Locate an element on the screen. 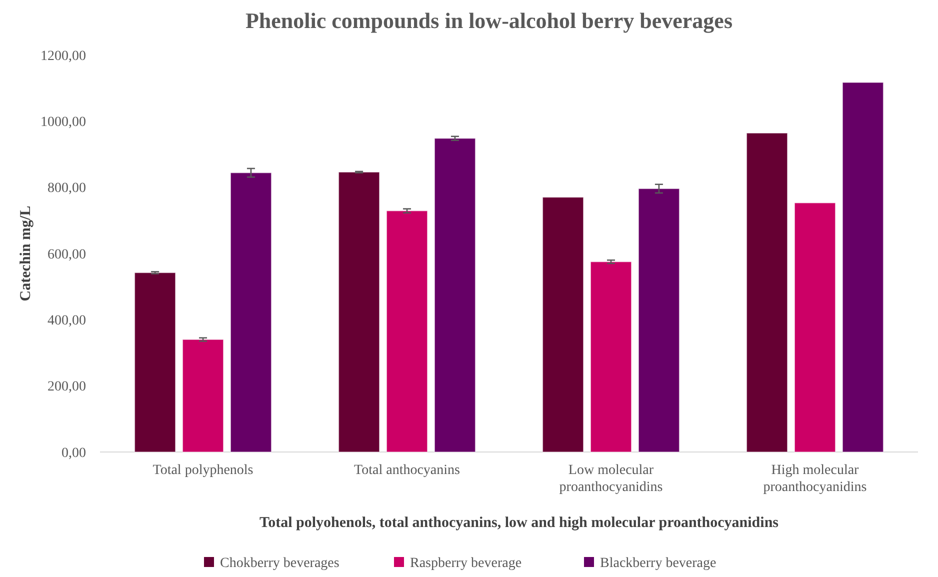 The height and width of the screenshot is (577, 938). x-tick-label: Total polyphenols is located at coordinates (203, 470).